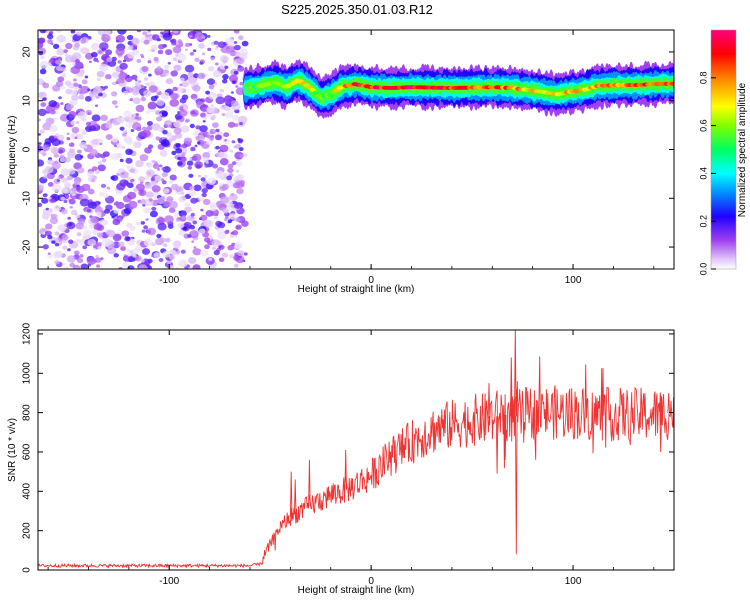 The image size is (750, 600). I want to click on spectrogram-x-tick-label: 0, so click(371, 280).